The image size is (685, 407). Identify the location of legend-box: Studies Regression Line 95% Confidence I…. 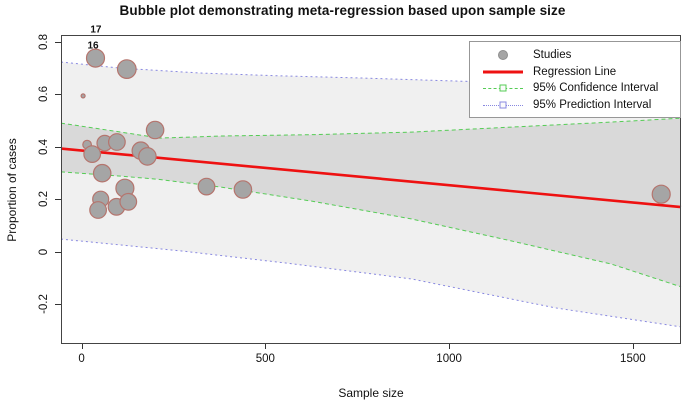
(575, 79).